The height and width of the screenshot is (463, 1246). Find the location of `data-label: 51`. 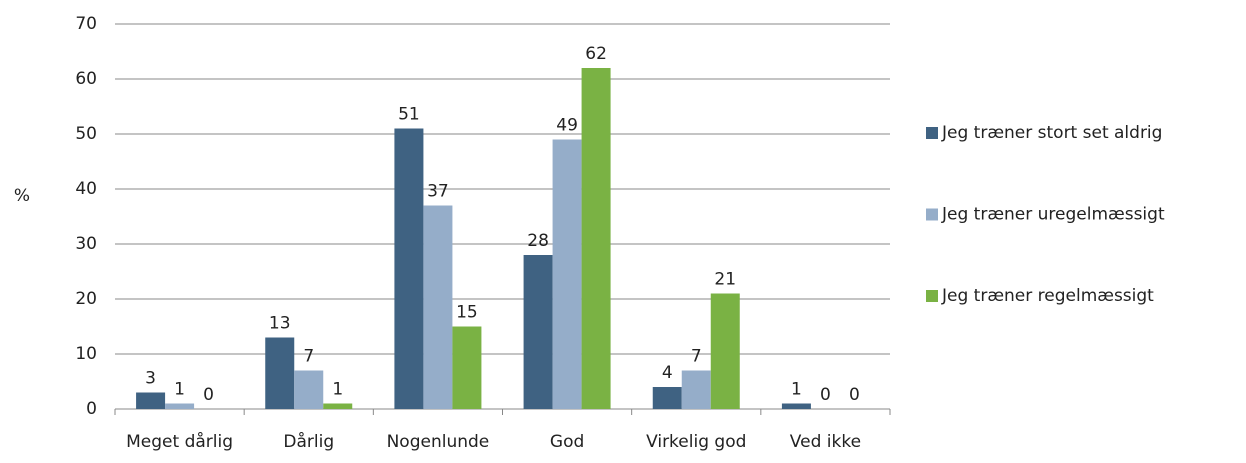

data-label: 51 is located at coordinates (409, 115).